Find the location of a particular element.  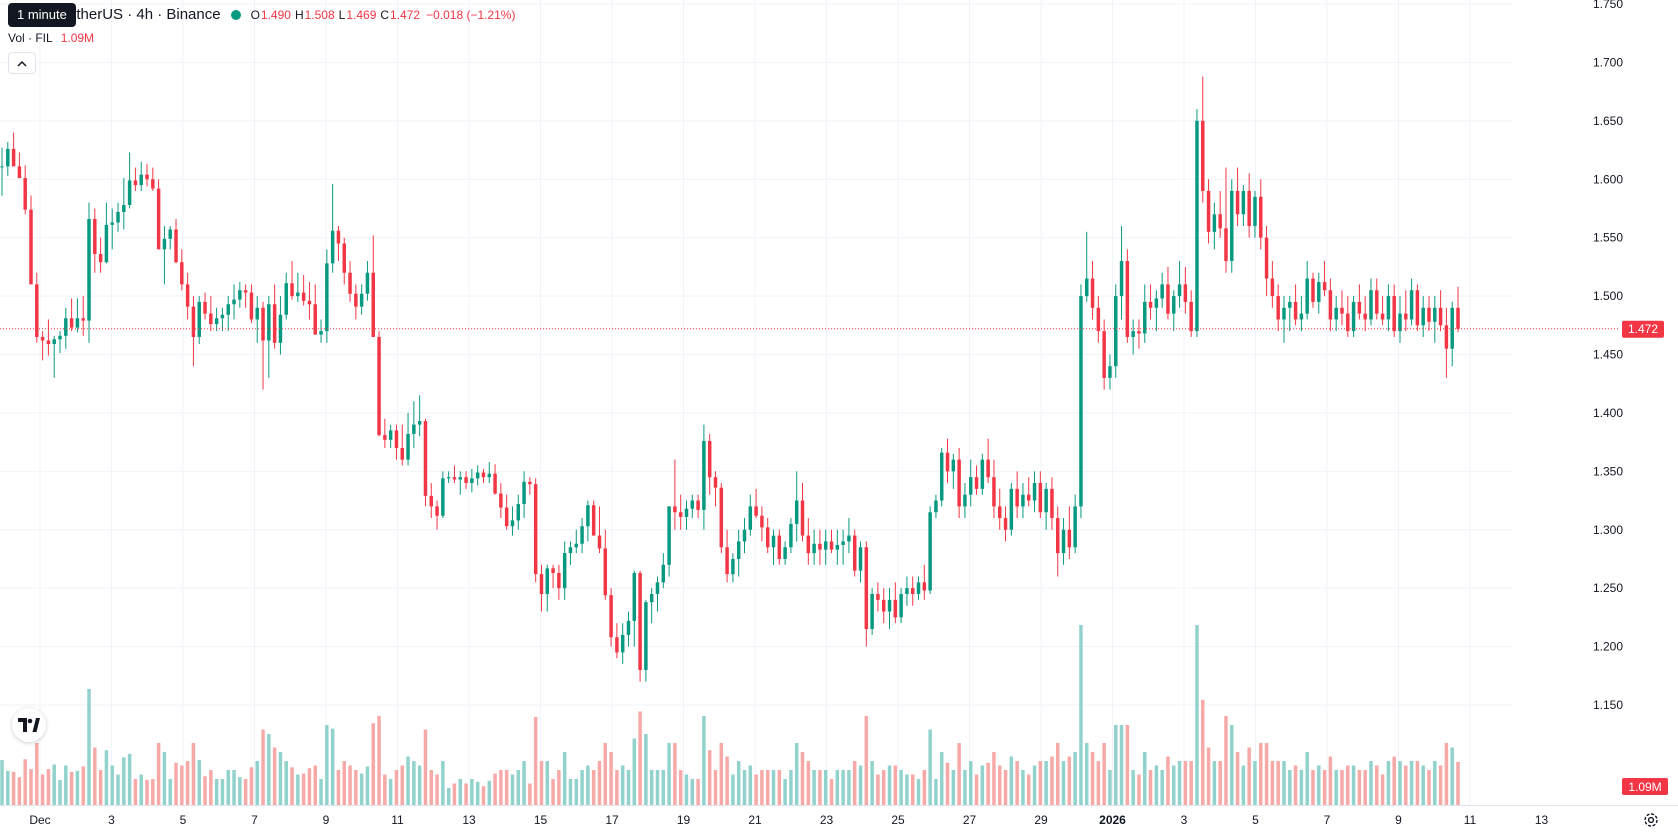

time-axis-tick: 23 is located at coordinates (827, 820).